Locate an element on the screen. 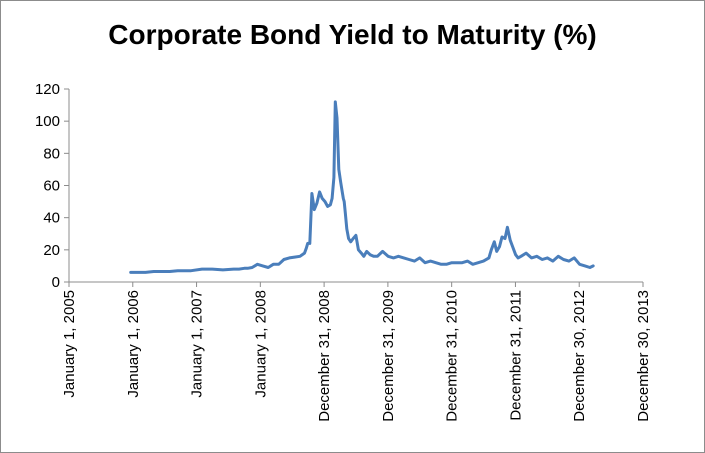 Image resolution: width=705 pixels, height=453 pixels. y-tick-label: 100 is located at coordinates (47, 121).